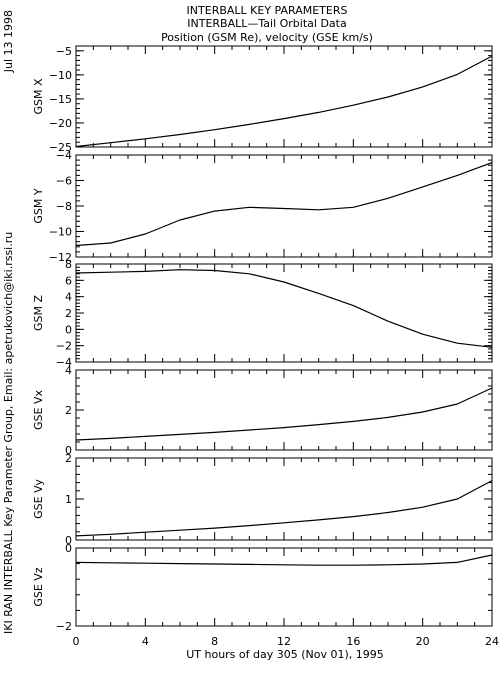 The image size is (504, 684). Describe the element at coordinates (38, 586) in the screenshot. I see `y-axis-label-6: GSE Vz` at that location.